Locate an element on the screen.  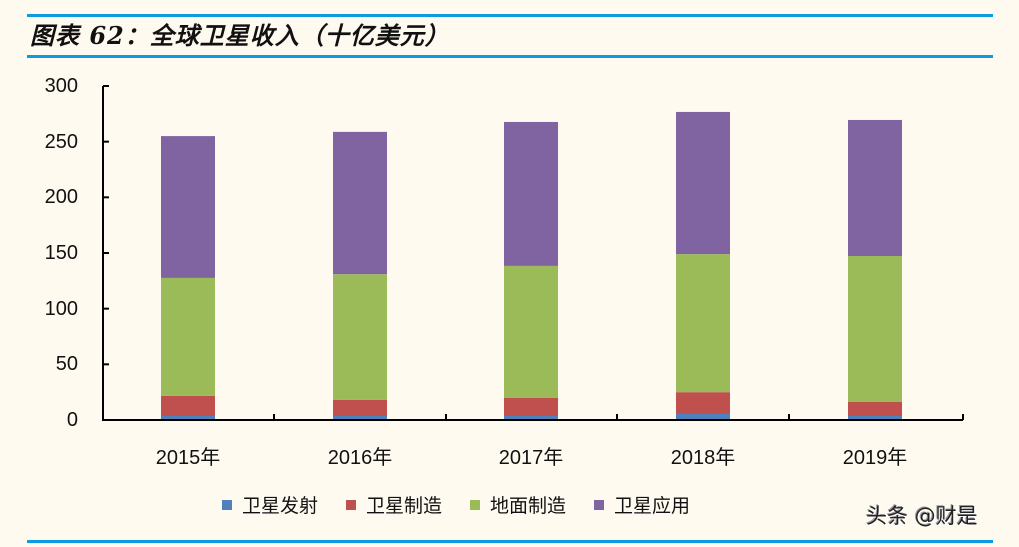
top-rule is located at coordinates (510, 15).